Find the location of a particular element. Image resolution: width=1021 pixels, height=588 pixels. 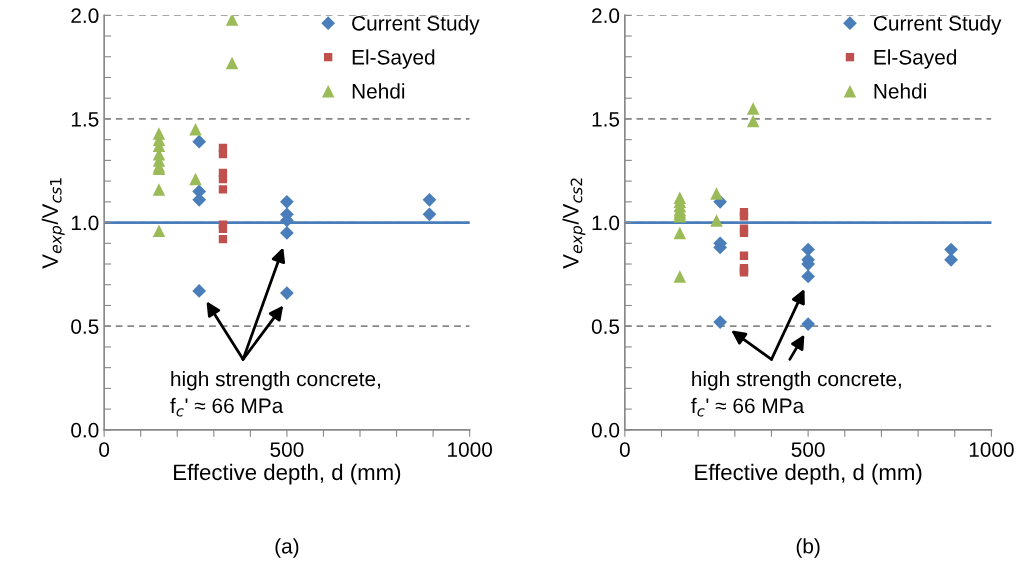

y-axis-title: V$_{exp}$/V$_{cs2}$ is located at coordinates (574, 223).